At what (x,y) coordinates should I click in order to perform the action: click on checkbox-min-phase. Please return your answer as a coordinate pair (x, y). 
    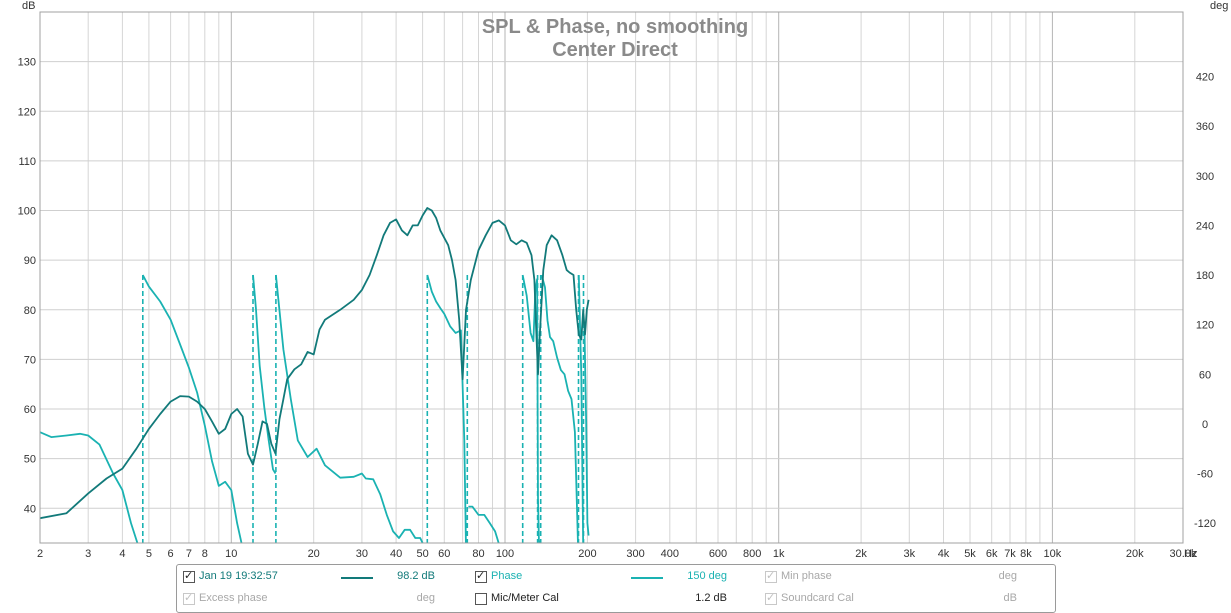
    Looking at the image, I should click on (771, 576).